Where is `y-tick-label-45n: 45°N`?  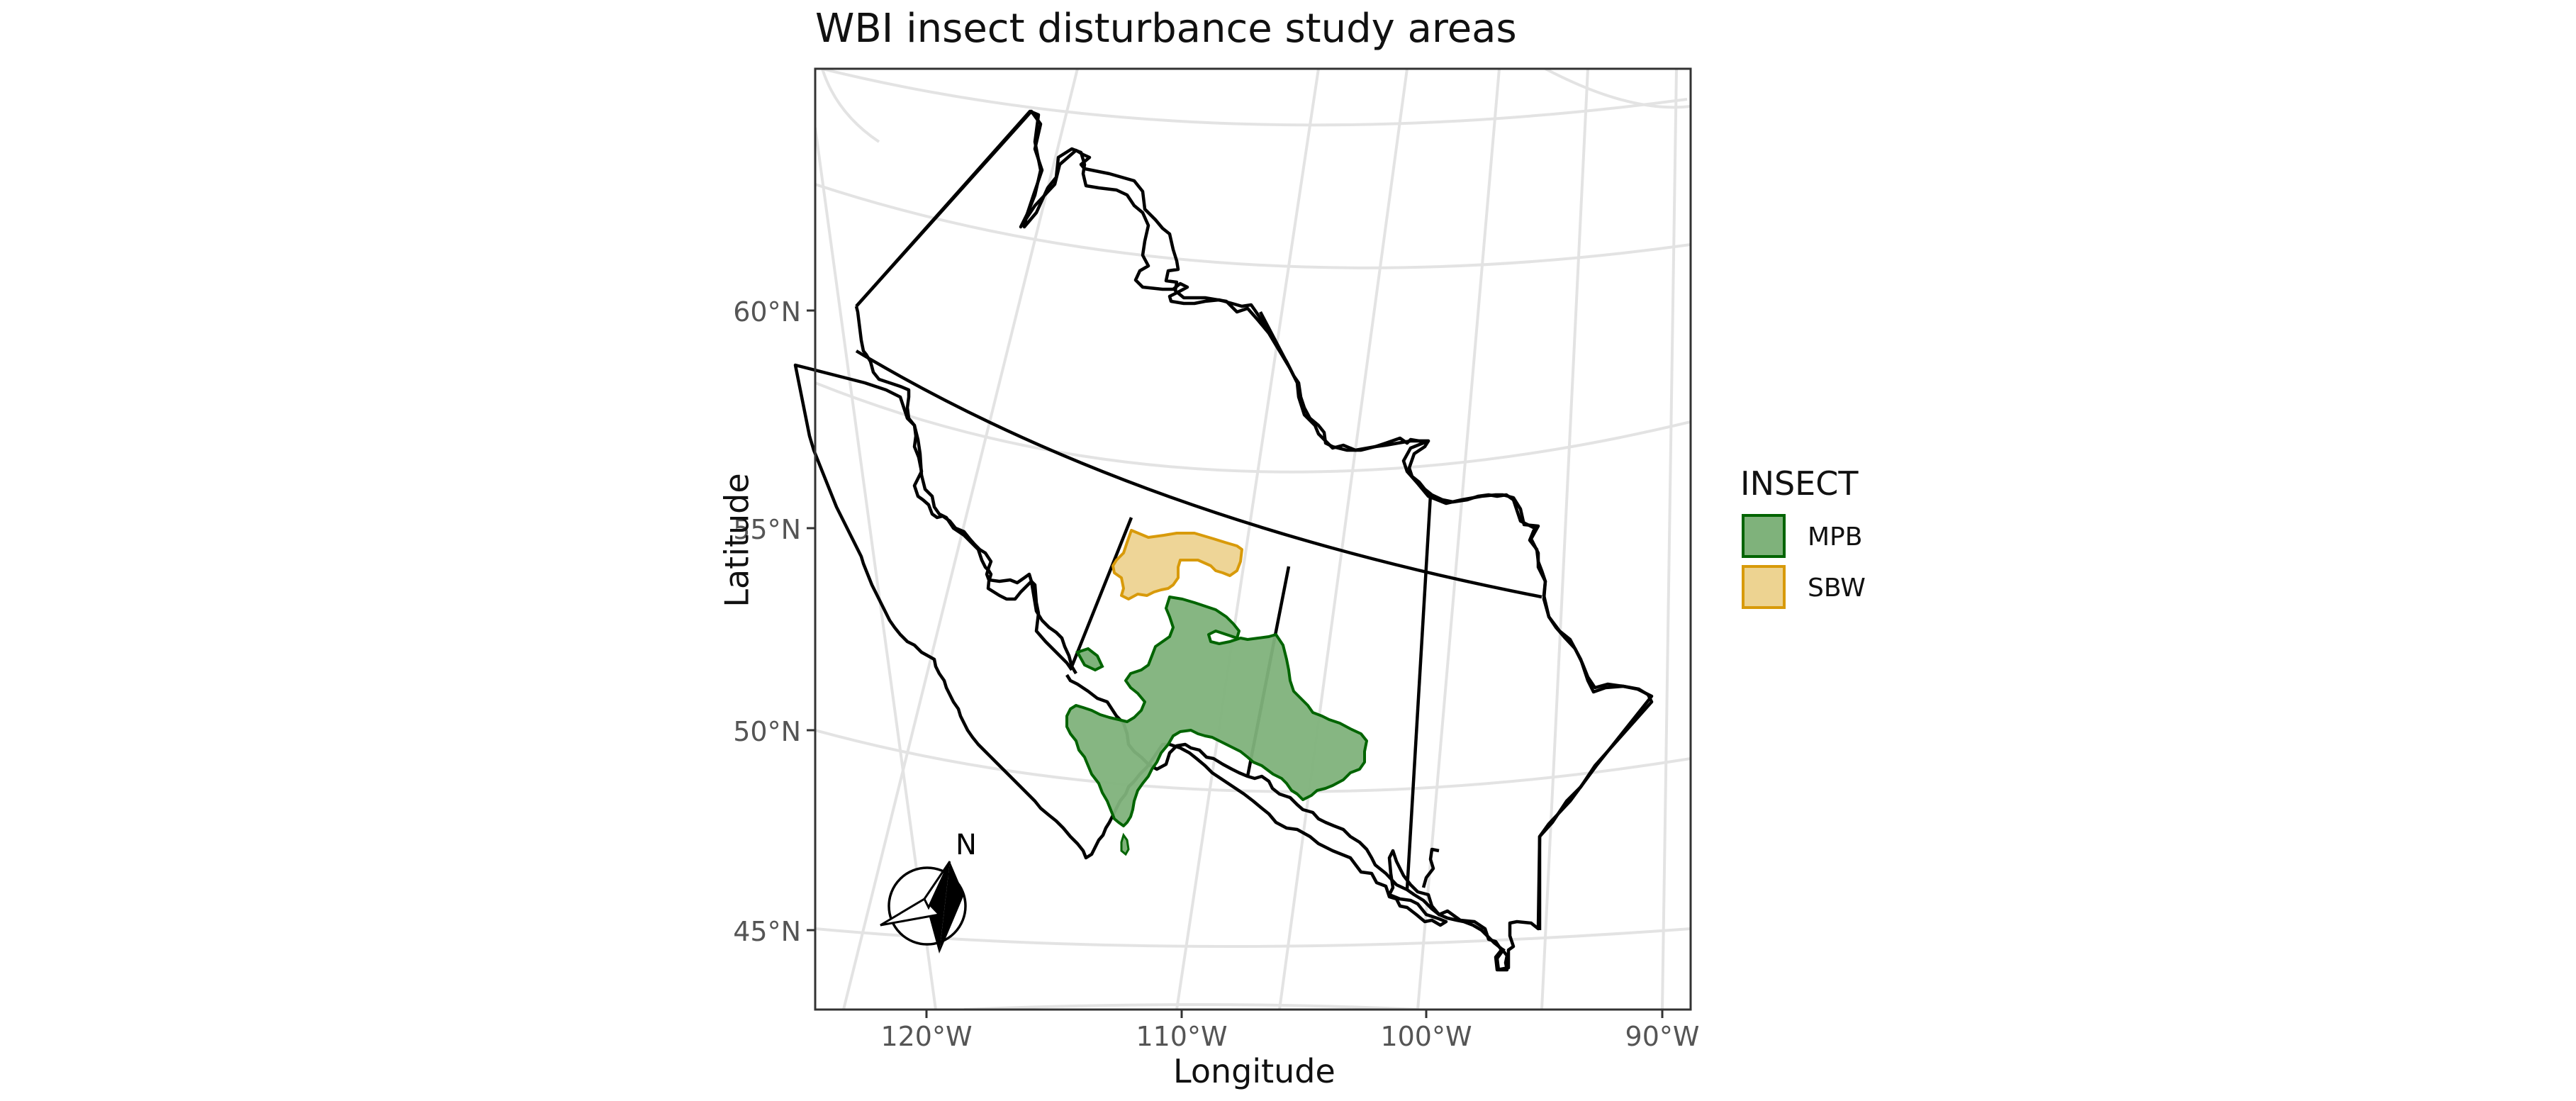
y-tick-label-45n: 45°N is located at coordinates (767, 931).